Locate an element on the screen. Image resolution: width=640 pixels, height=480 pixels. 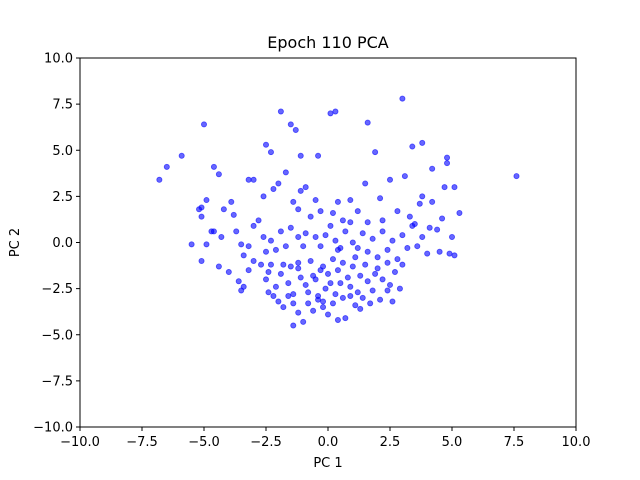
y-tick-label: 0.0 is located at coordinates (62, 243).